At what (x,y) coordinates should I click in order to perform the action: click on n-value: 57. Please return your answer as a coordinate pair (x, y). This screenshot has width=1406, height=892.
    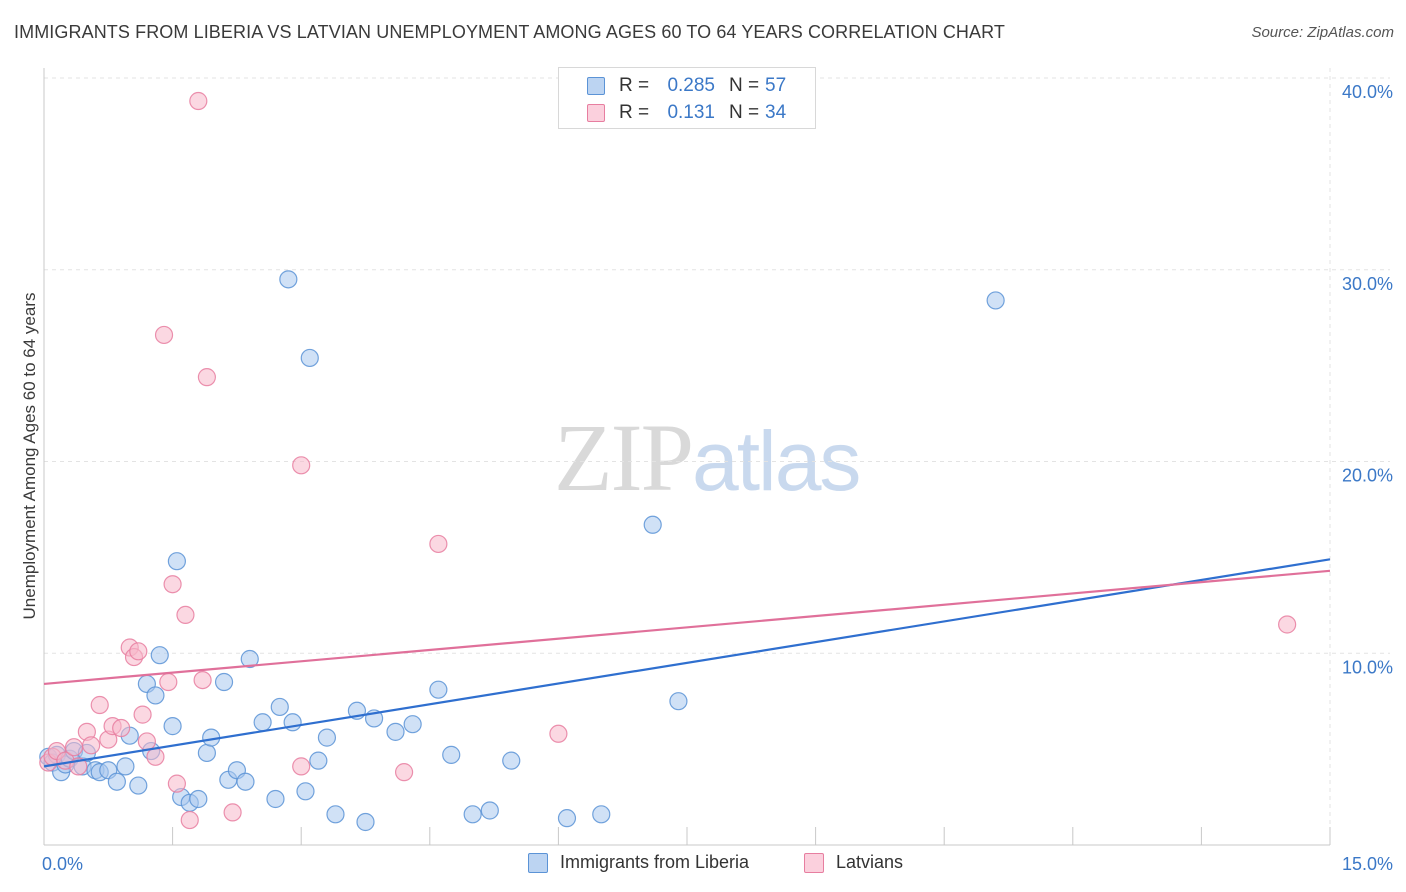
    Looking at the image, I should click on (776, 85).